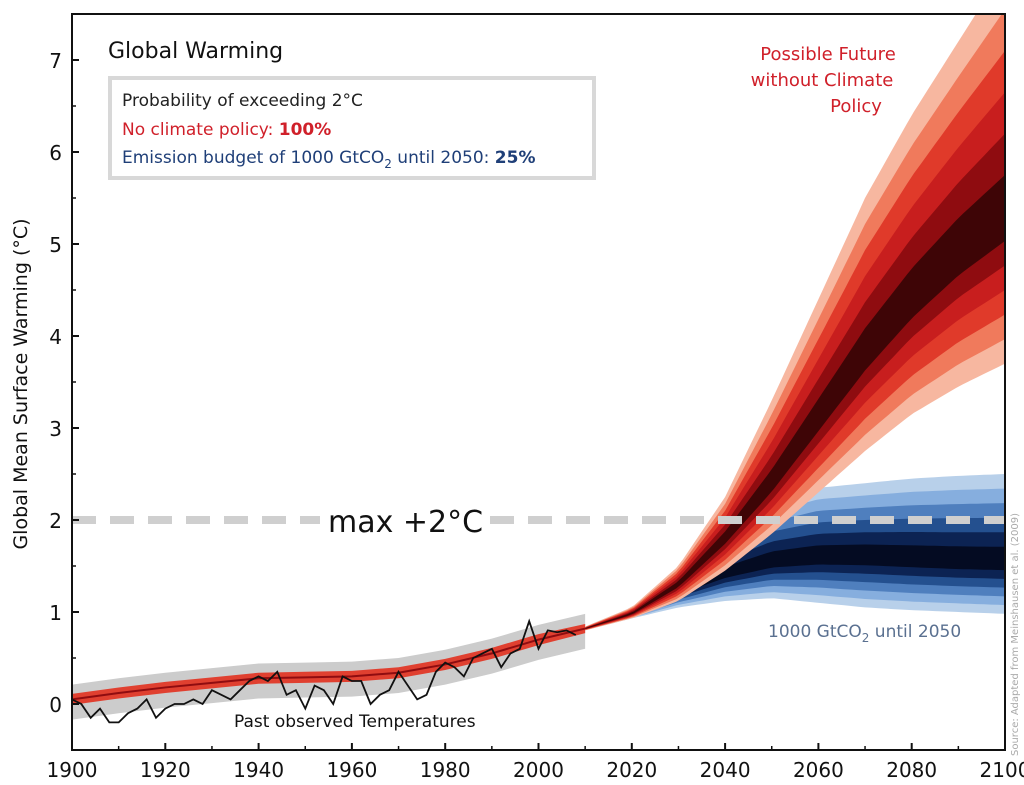 The width and height of the screenshot is (1024, 785). What do you see at coordinates (445, 770) in the screenshot?
I see `x-tick-label: 1980` at bounding box center [445, 770].